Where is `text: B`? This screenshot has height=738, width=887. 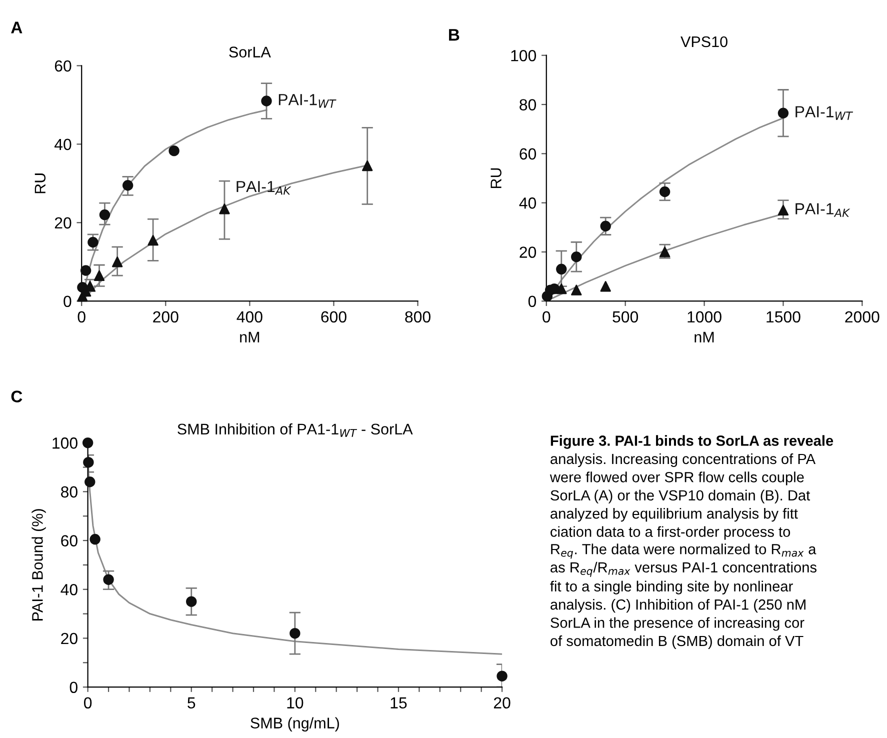
text: B is located at coordinates (454, 35).